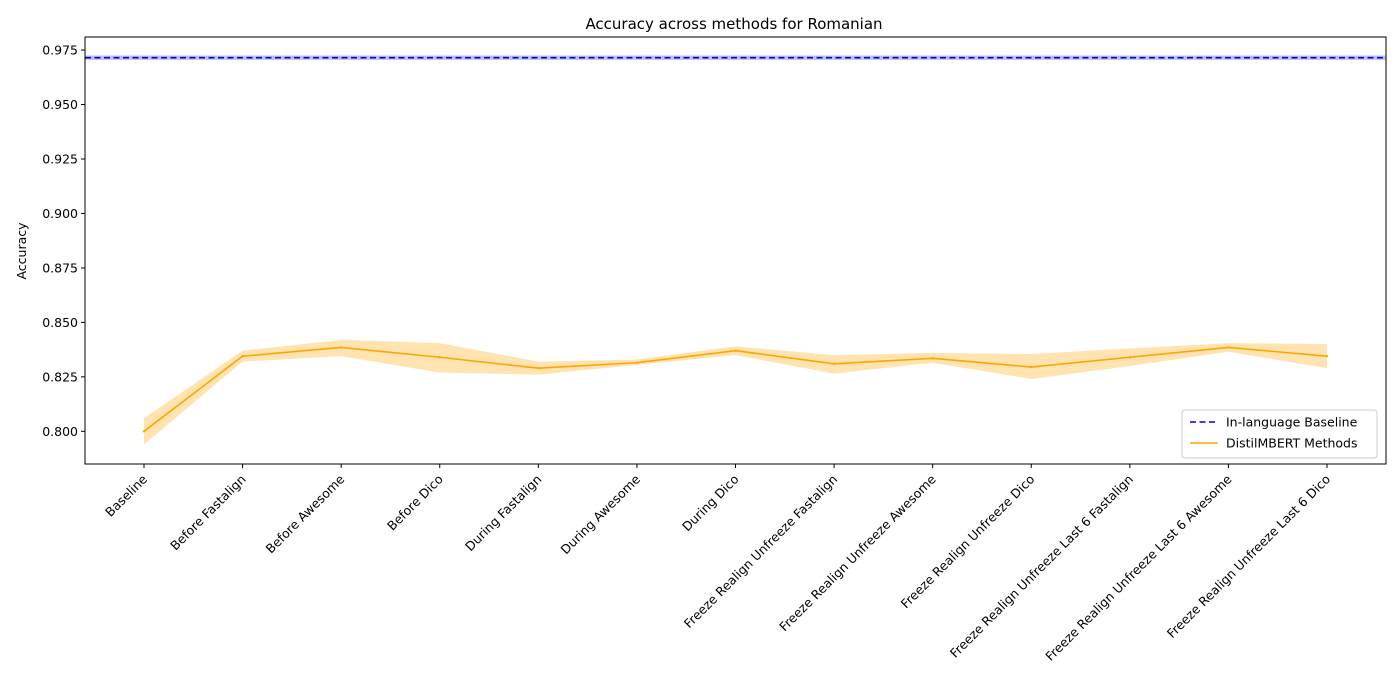  I want to click on x-tick-label-13: Freeze Realign Unfreeze Last 6 Dico, so click(1248, 556).